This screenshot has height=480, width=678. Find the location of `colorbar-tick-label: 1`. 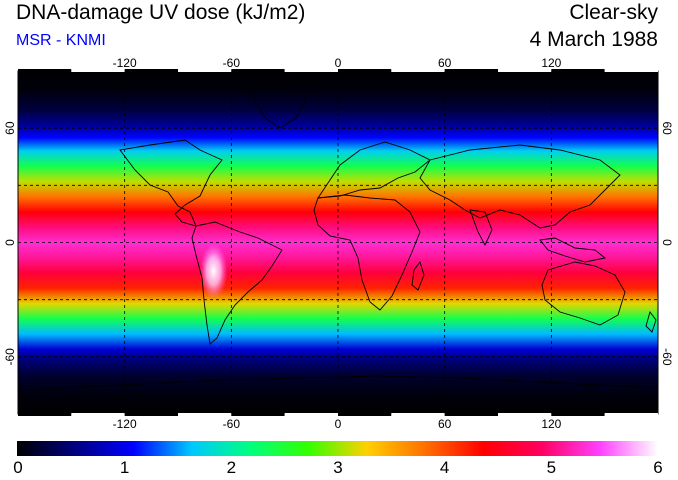

colorbar-tick-label: 1 is located at coordinates (124, 467).